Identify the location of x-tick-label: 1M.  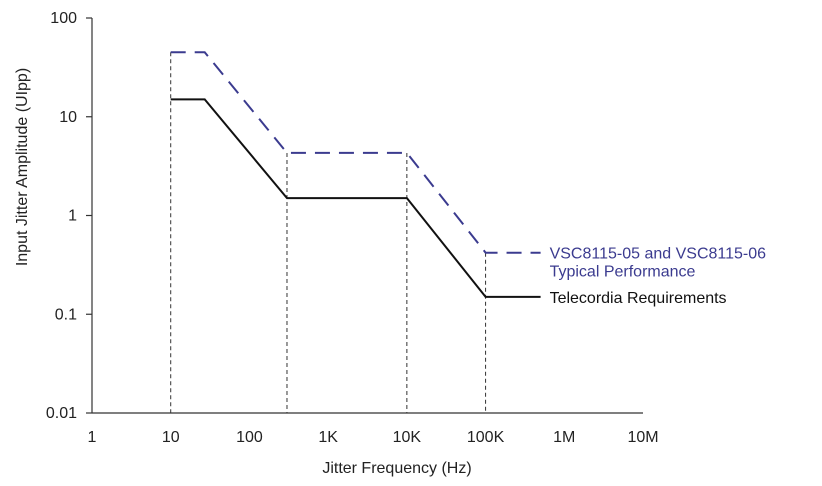
(564, 437).